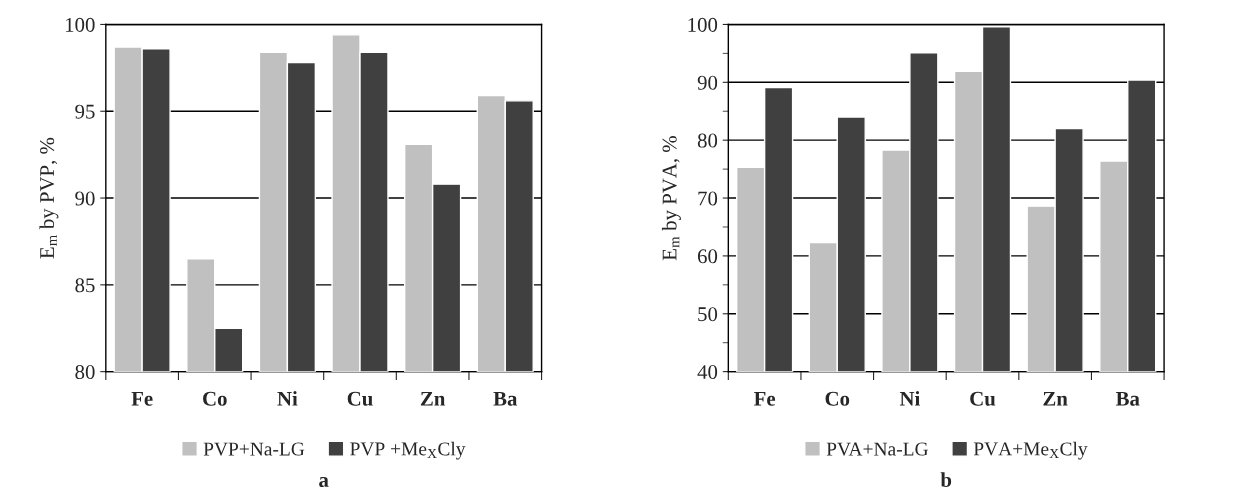  What do you see at coordinates (708, 198) in the screenshot?
I see `y-tick-label: 70` at bounding box center [708, 198].